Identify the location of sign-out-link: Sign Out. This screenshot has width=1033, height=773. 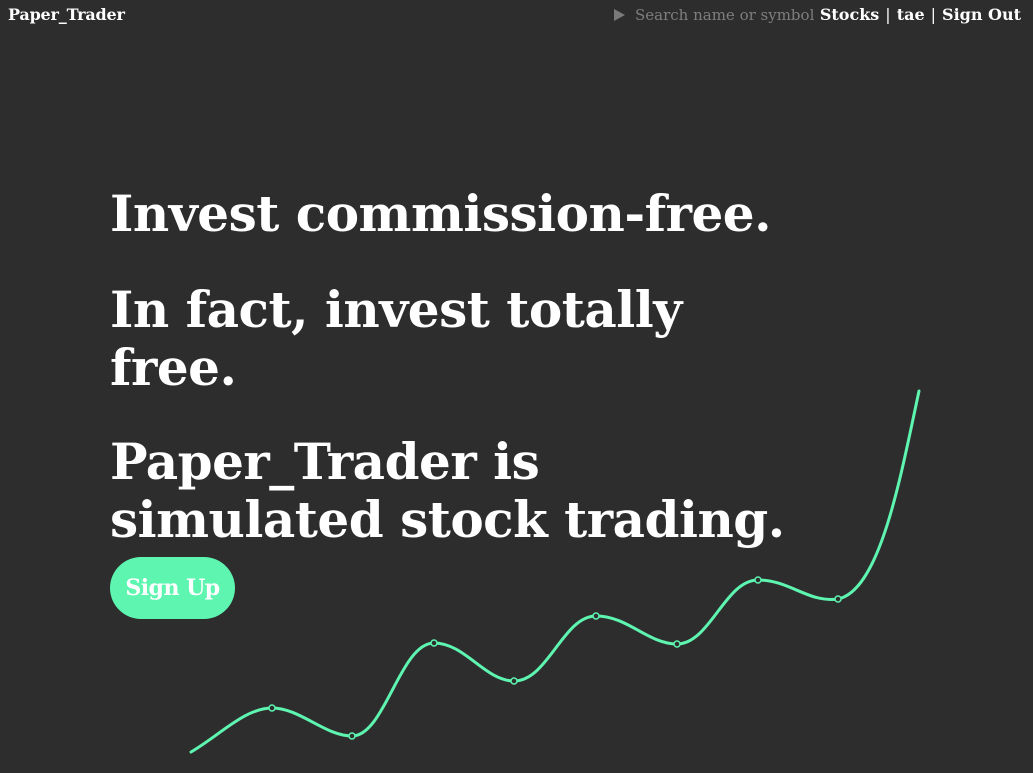
(981, 14).